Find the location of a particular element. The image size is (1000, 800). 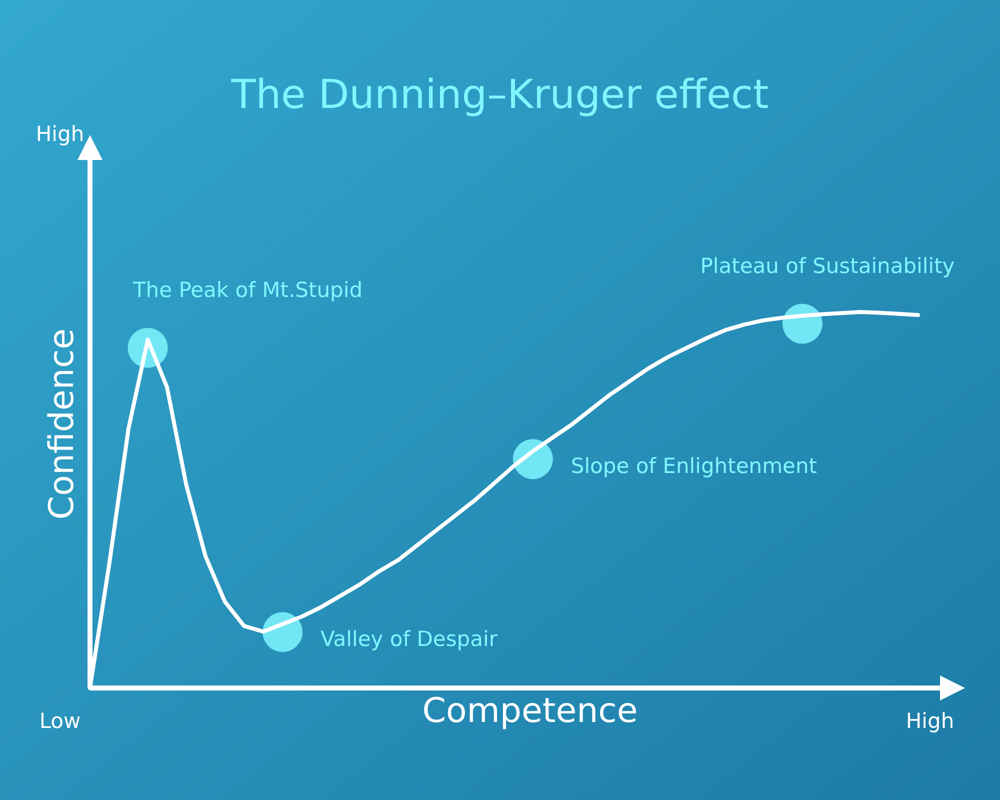

y-axis-title: Confidence is located at coordinates (62, 424).